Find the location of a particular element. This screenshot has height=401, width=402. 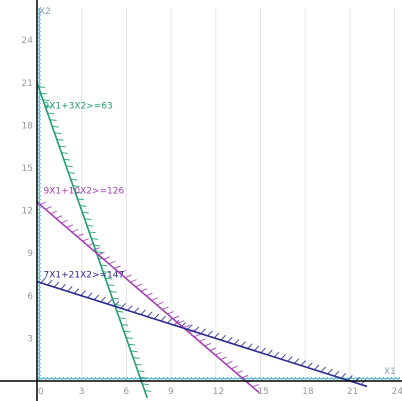

x-tick-label: 3 is located at coordinates (82, 392).